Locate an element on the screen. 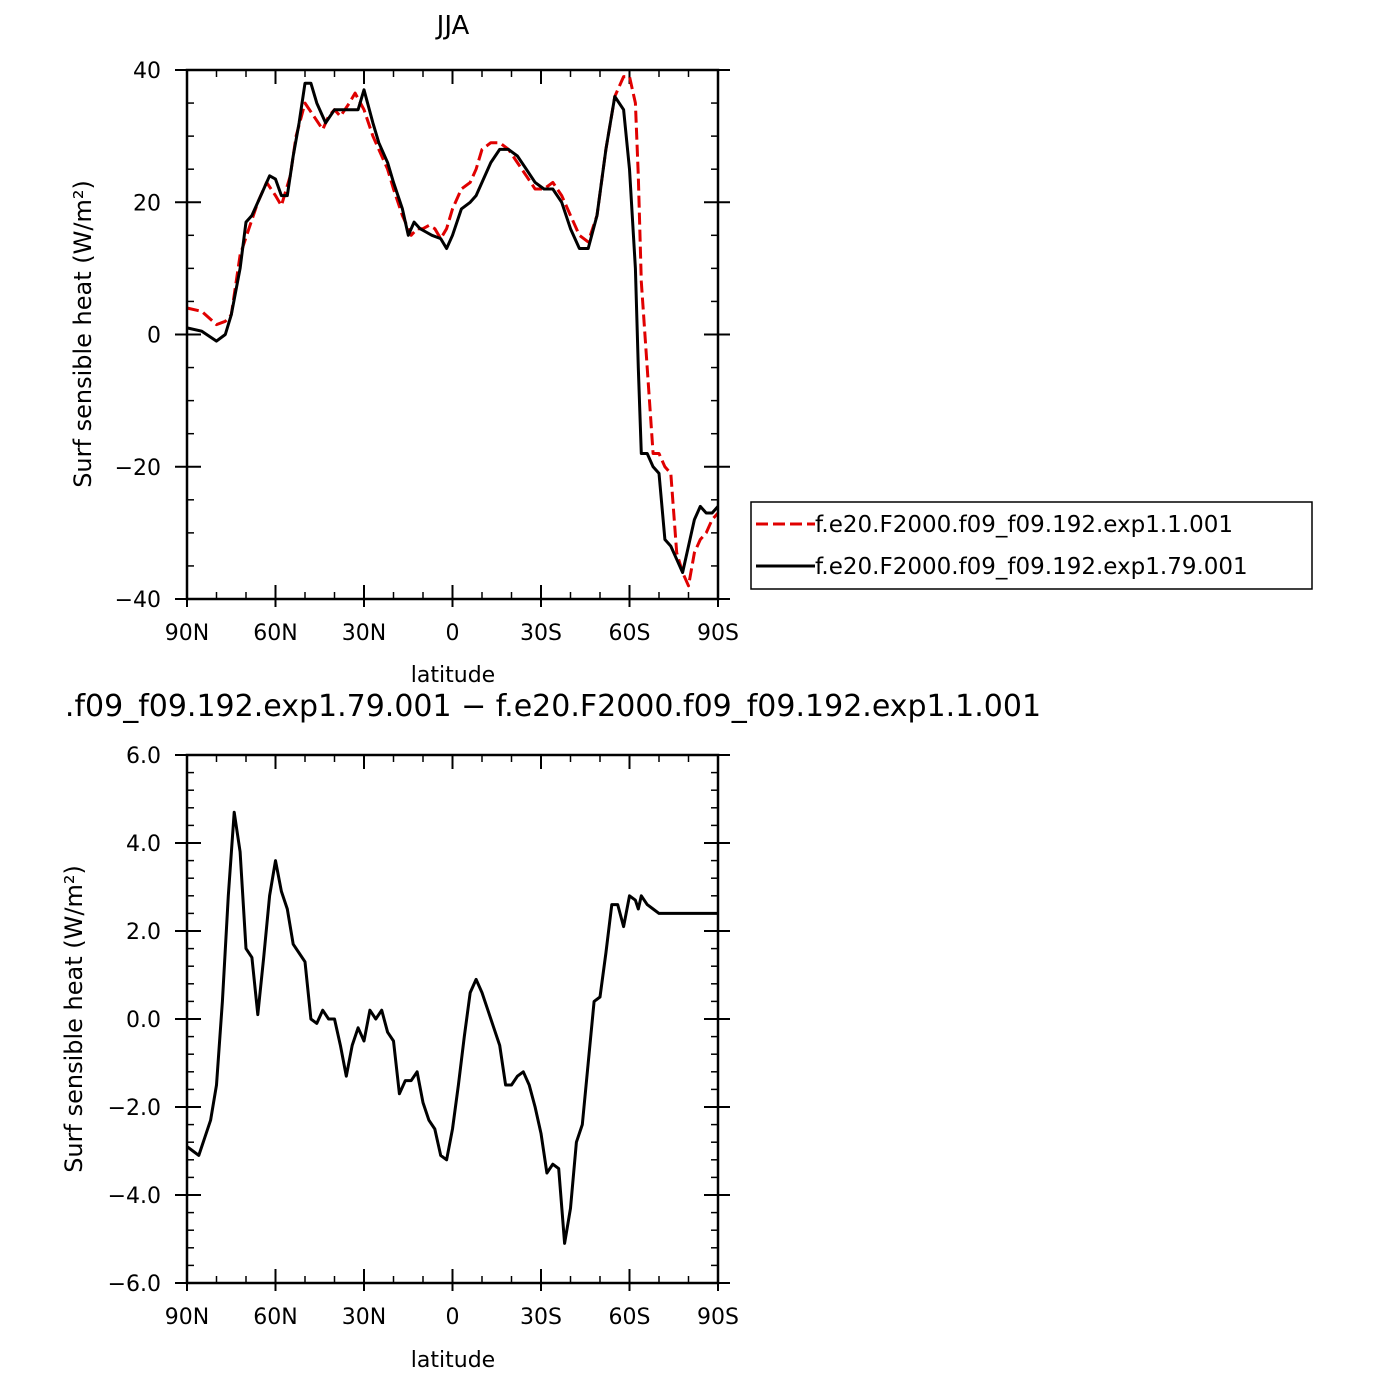 The height and width of the screenshot is (1380, 1380). top-y-tick-label: −40 is located at coordinates (138, 600).